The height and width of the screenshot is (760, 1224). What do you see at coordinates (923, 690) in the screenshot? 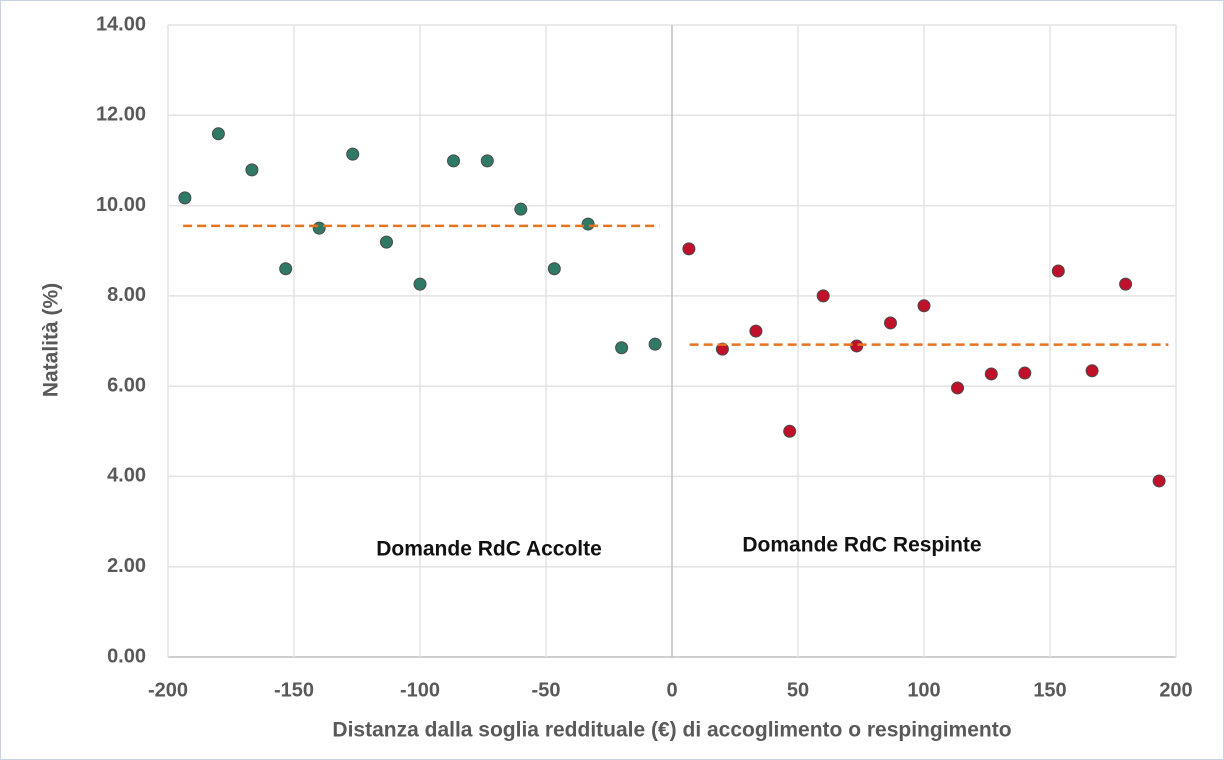
I see `x-tick-label: 100` at bounding box center [923, 690].